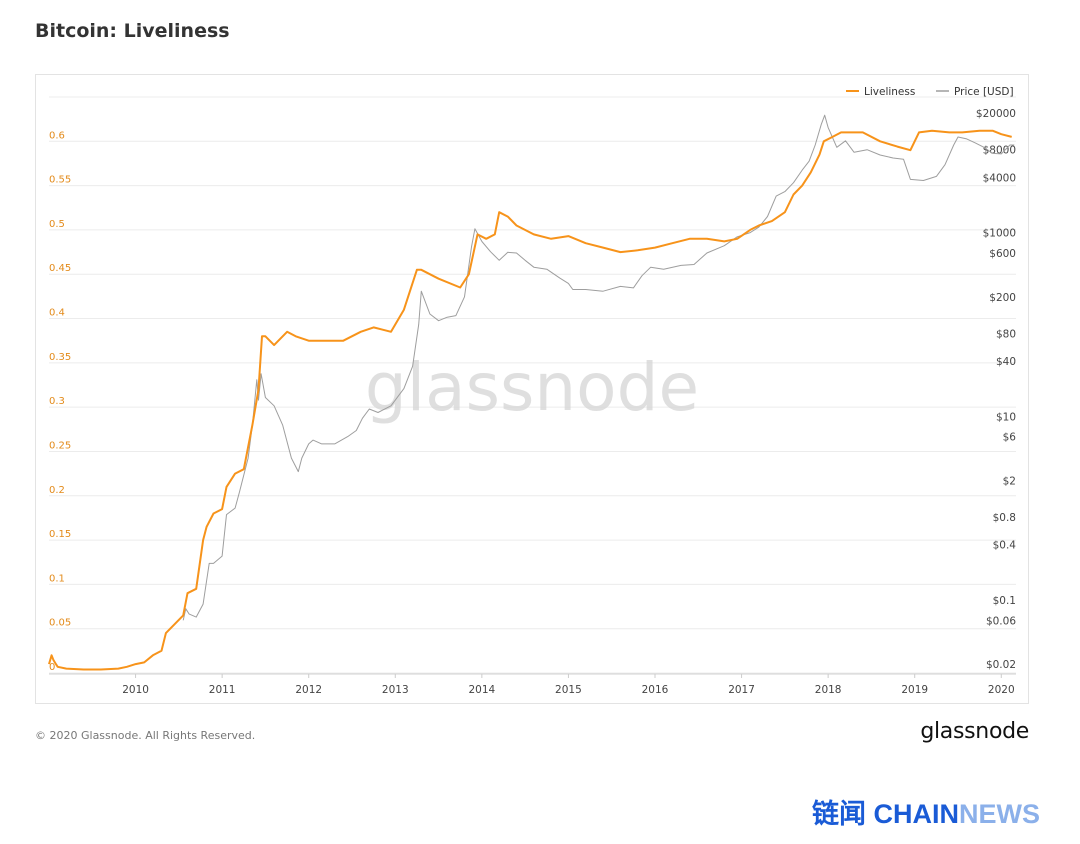 The image size is (1080, 844). I want to click on chainnews-logo-cn: 链闻, so click(838, 814).